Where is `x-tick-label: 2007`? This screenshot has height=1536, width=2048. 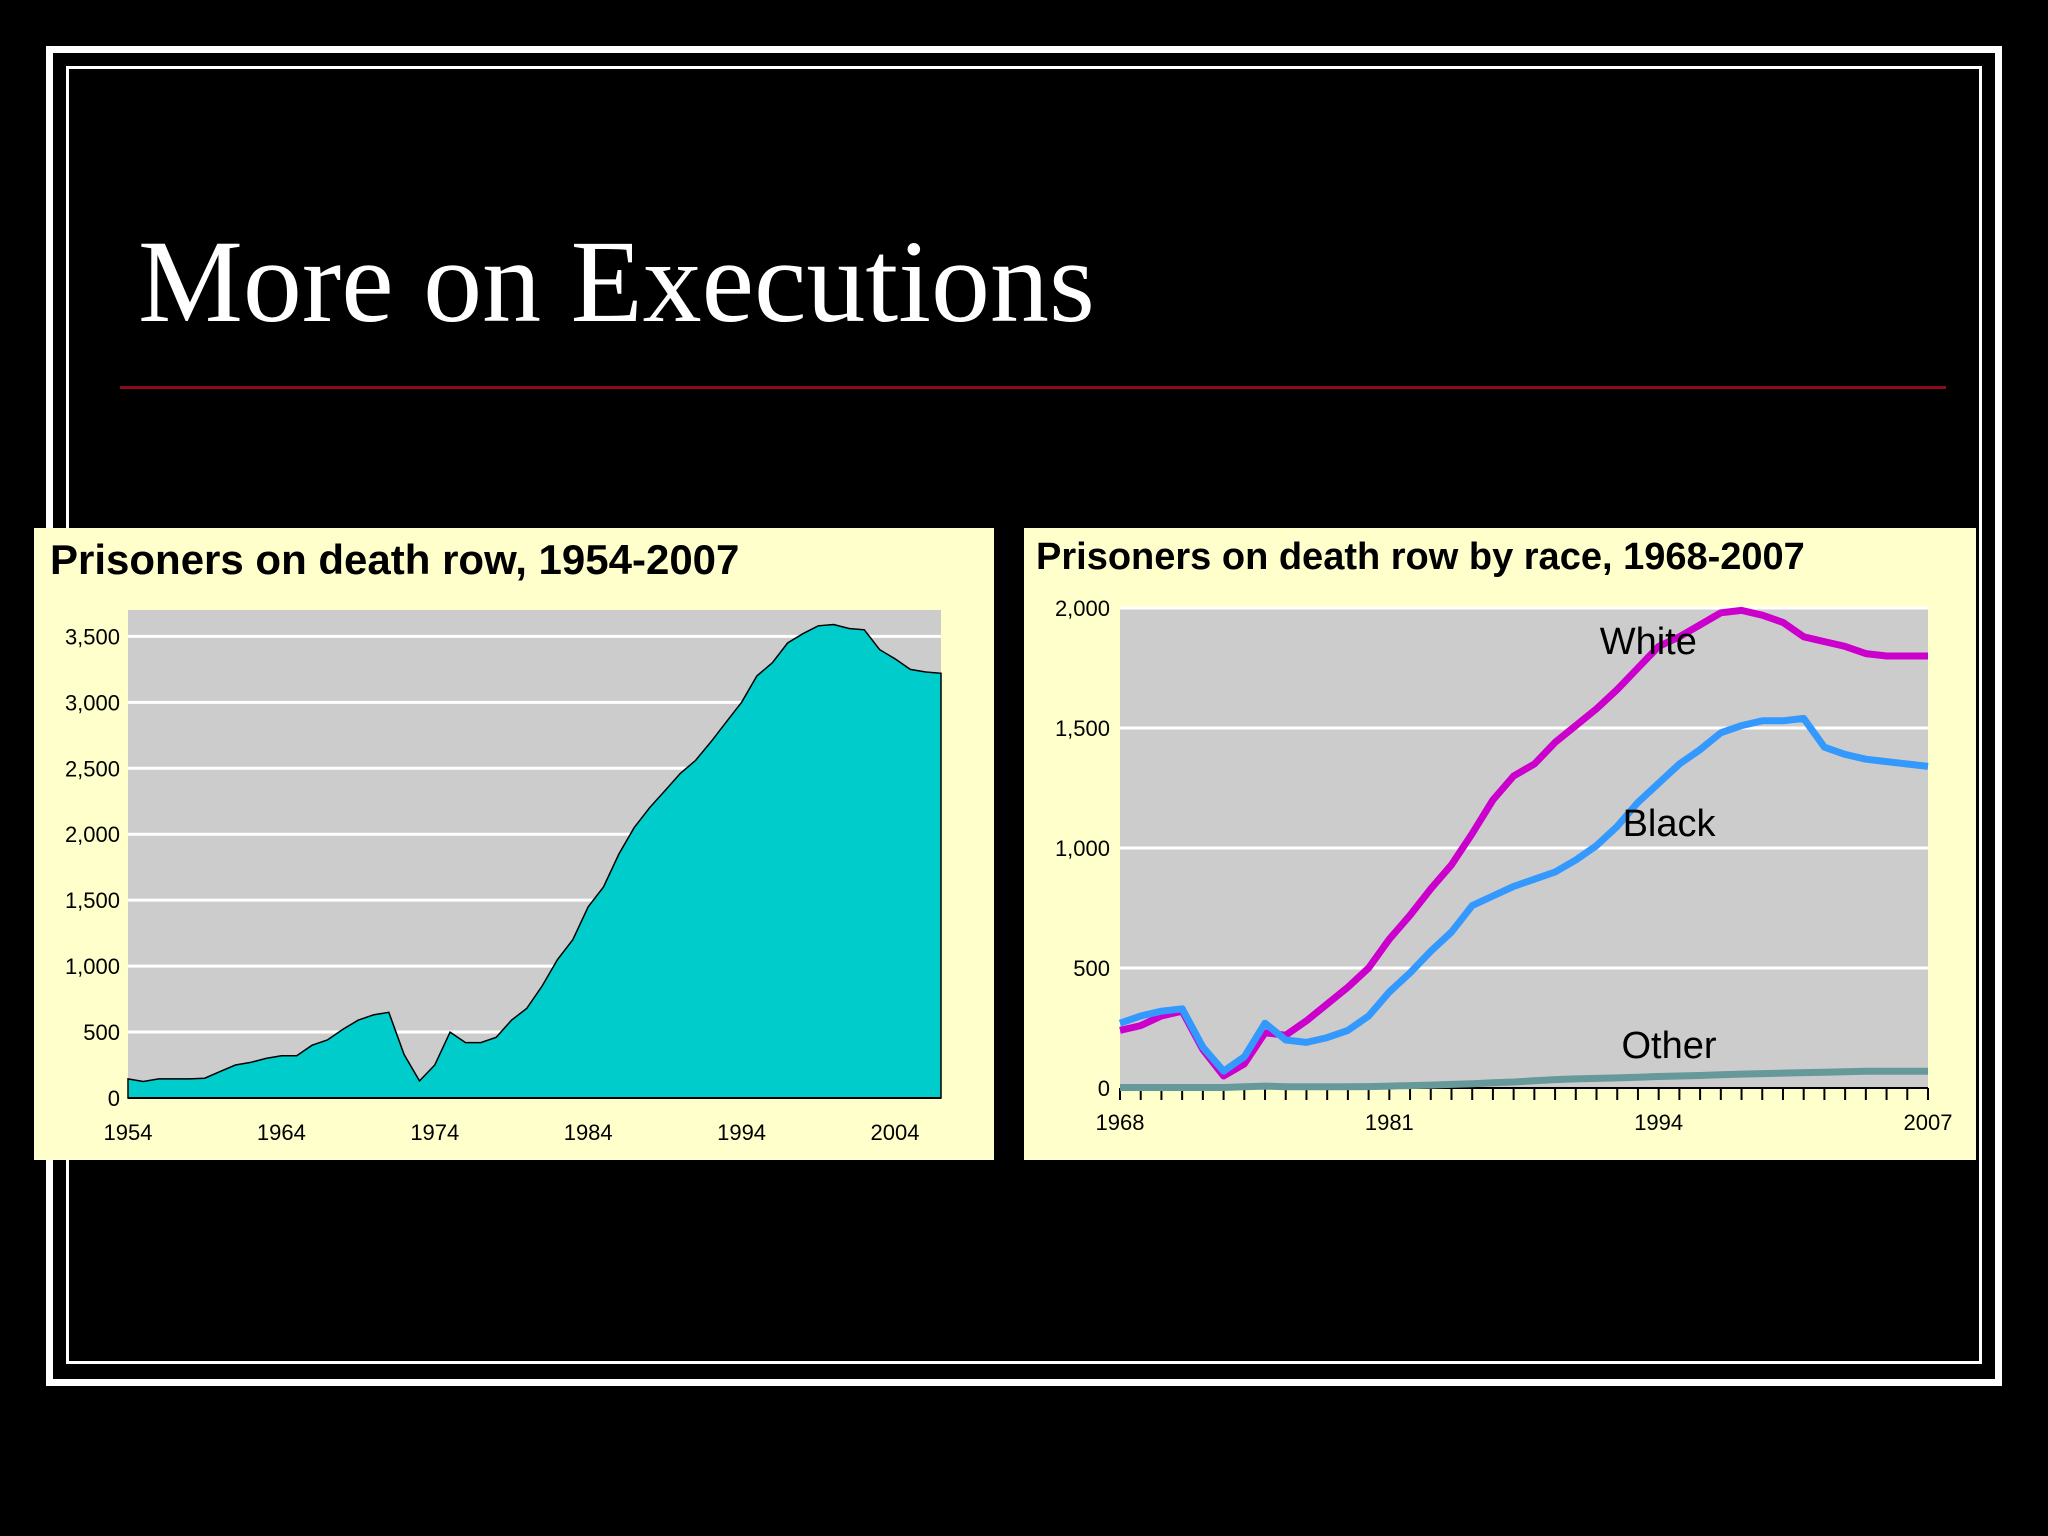 x-tick-label: 2007 is located at coordinates (1928, 1122).